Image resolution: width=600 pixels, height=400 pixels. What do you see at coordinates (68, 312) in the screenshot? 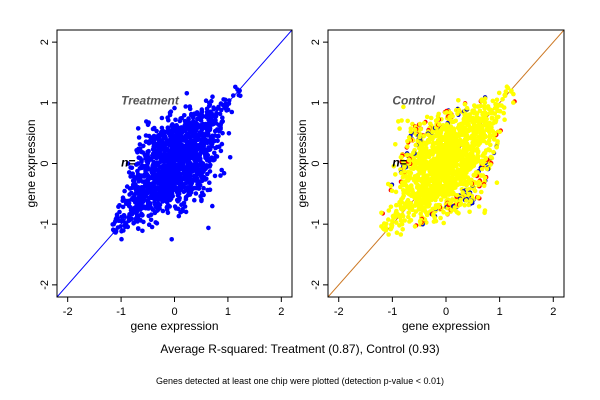
I see `x-tick-label: -2` at bounding box center [68, 312].